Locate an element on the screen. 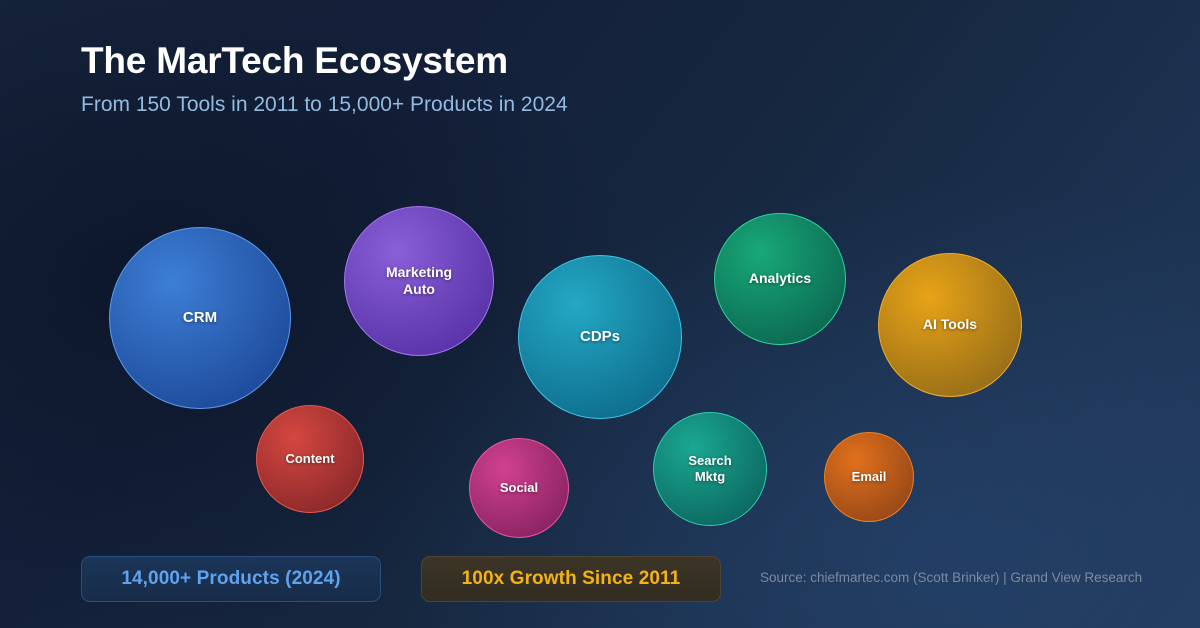 The image size is (1200, 628). bubble-email: Email is located at coordinates (869, 477).